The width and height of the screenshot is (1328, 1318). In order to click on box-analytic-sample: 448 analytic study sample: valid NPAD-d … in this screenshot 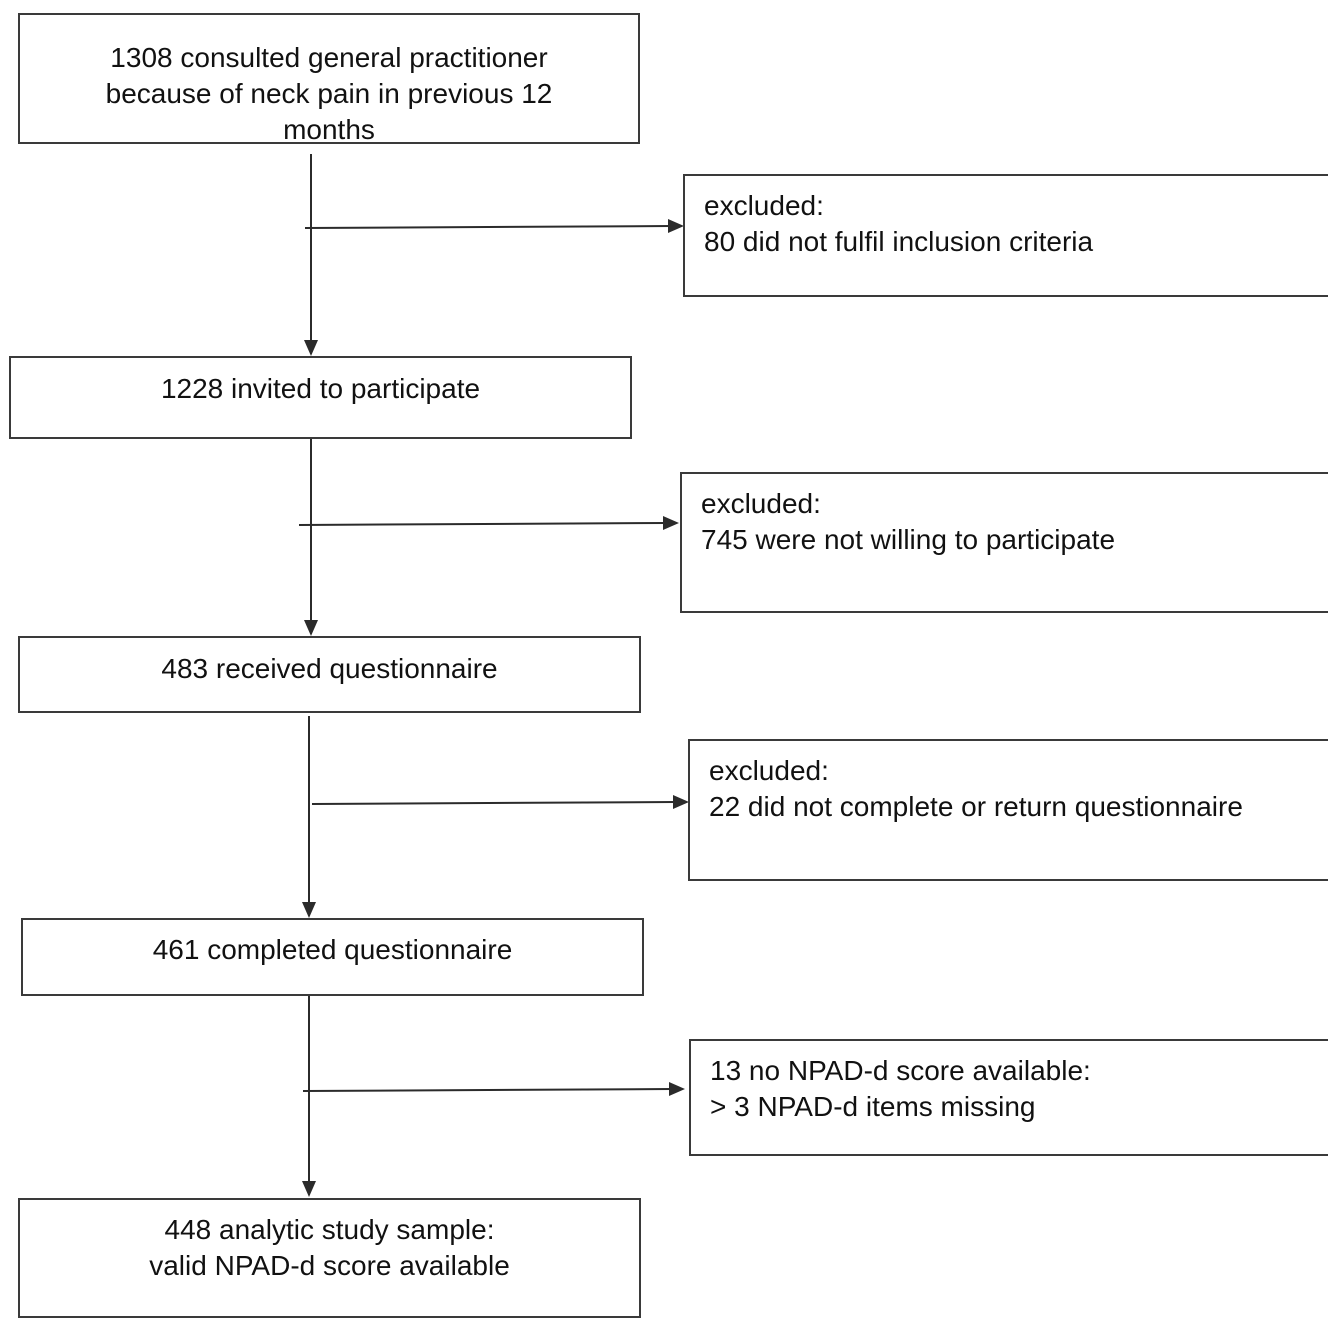, I will do `click(329, 1258)`.